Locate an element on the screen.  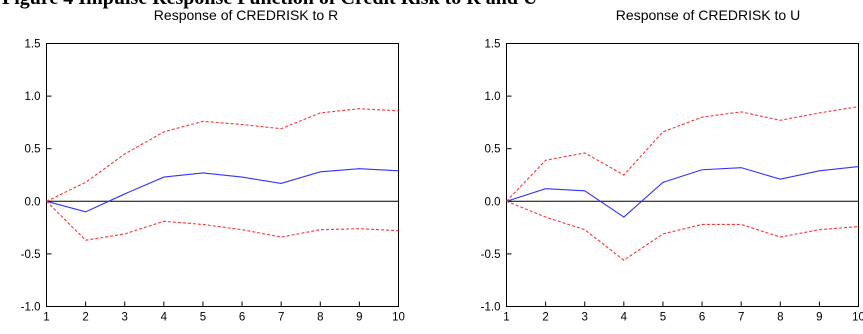
chart-title: Response of CREDRISK to R is located at coordinates (246, 15).